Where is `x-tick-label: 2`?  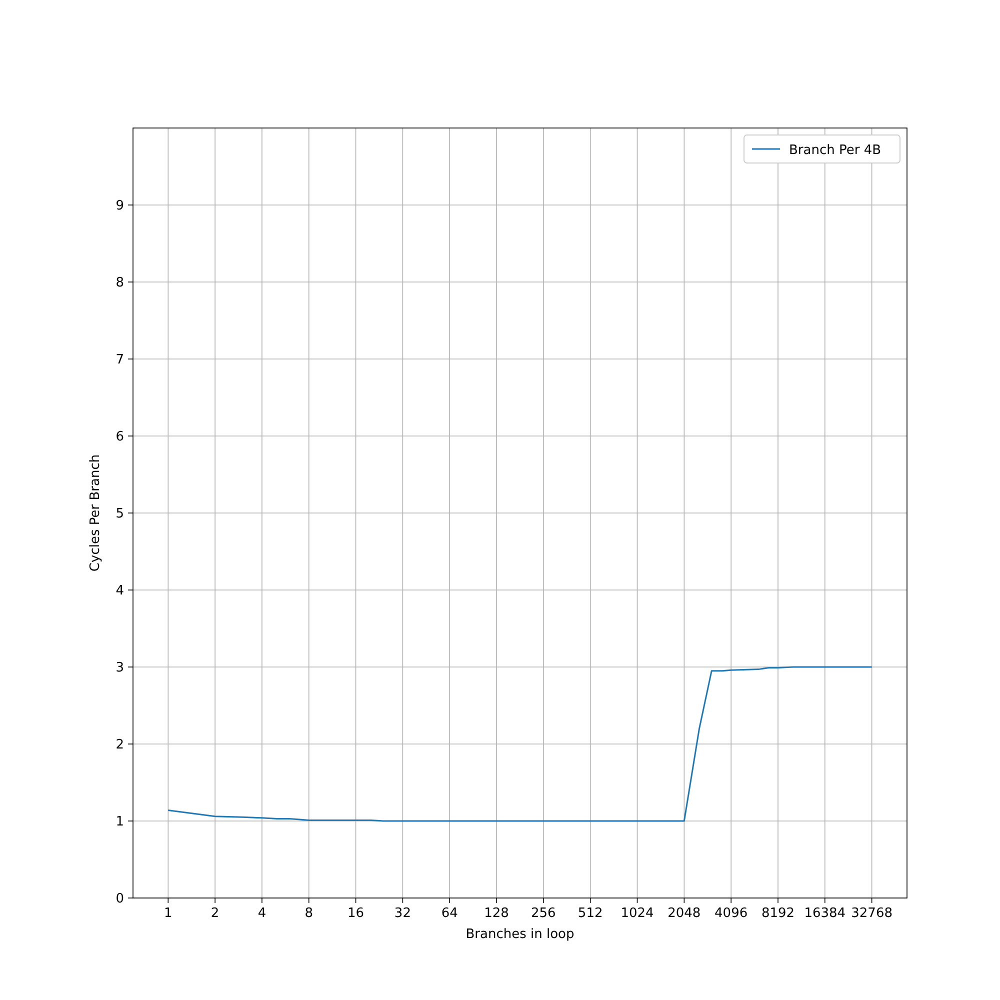 x-tick-label: 2 is located at coordinates (215, 913).